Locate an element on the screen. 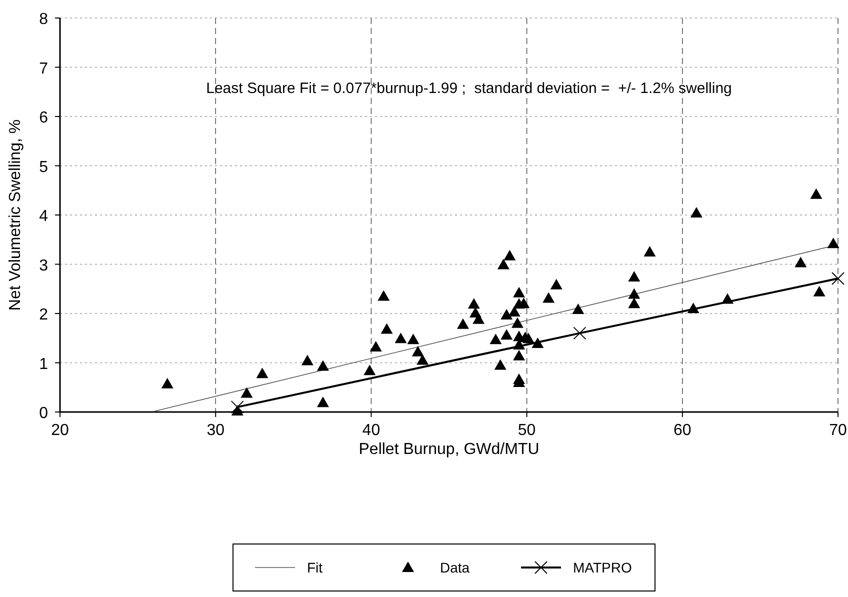  y-tick-label: 0 is located at coordinates (43, 413).